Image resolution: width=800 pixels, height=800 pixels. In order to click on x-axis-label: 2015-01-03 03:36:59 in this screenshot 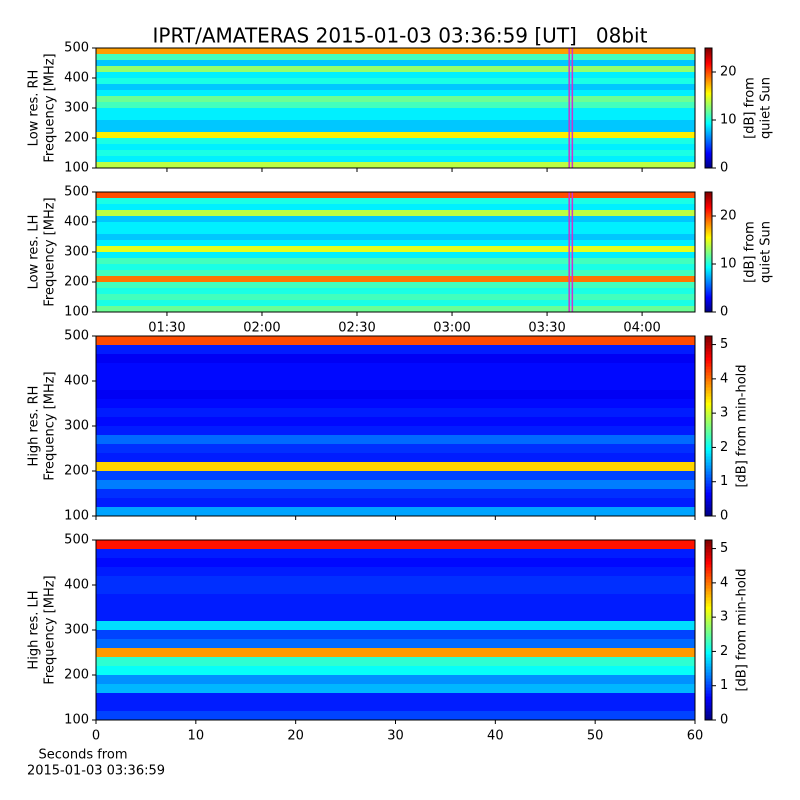, I will do `click(96, 771)`.